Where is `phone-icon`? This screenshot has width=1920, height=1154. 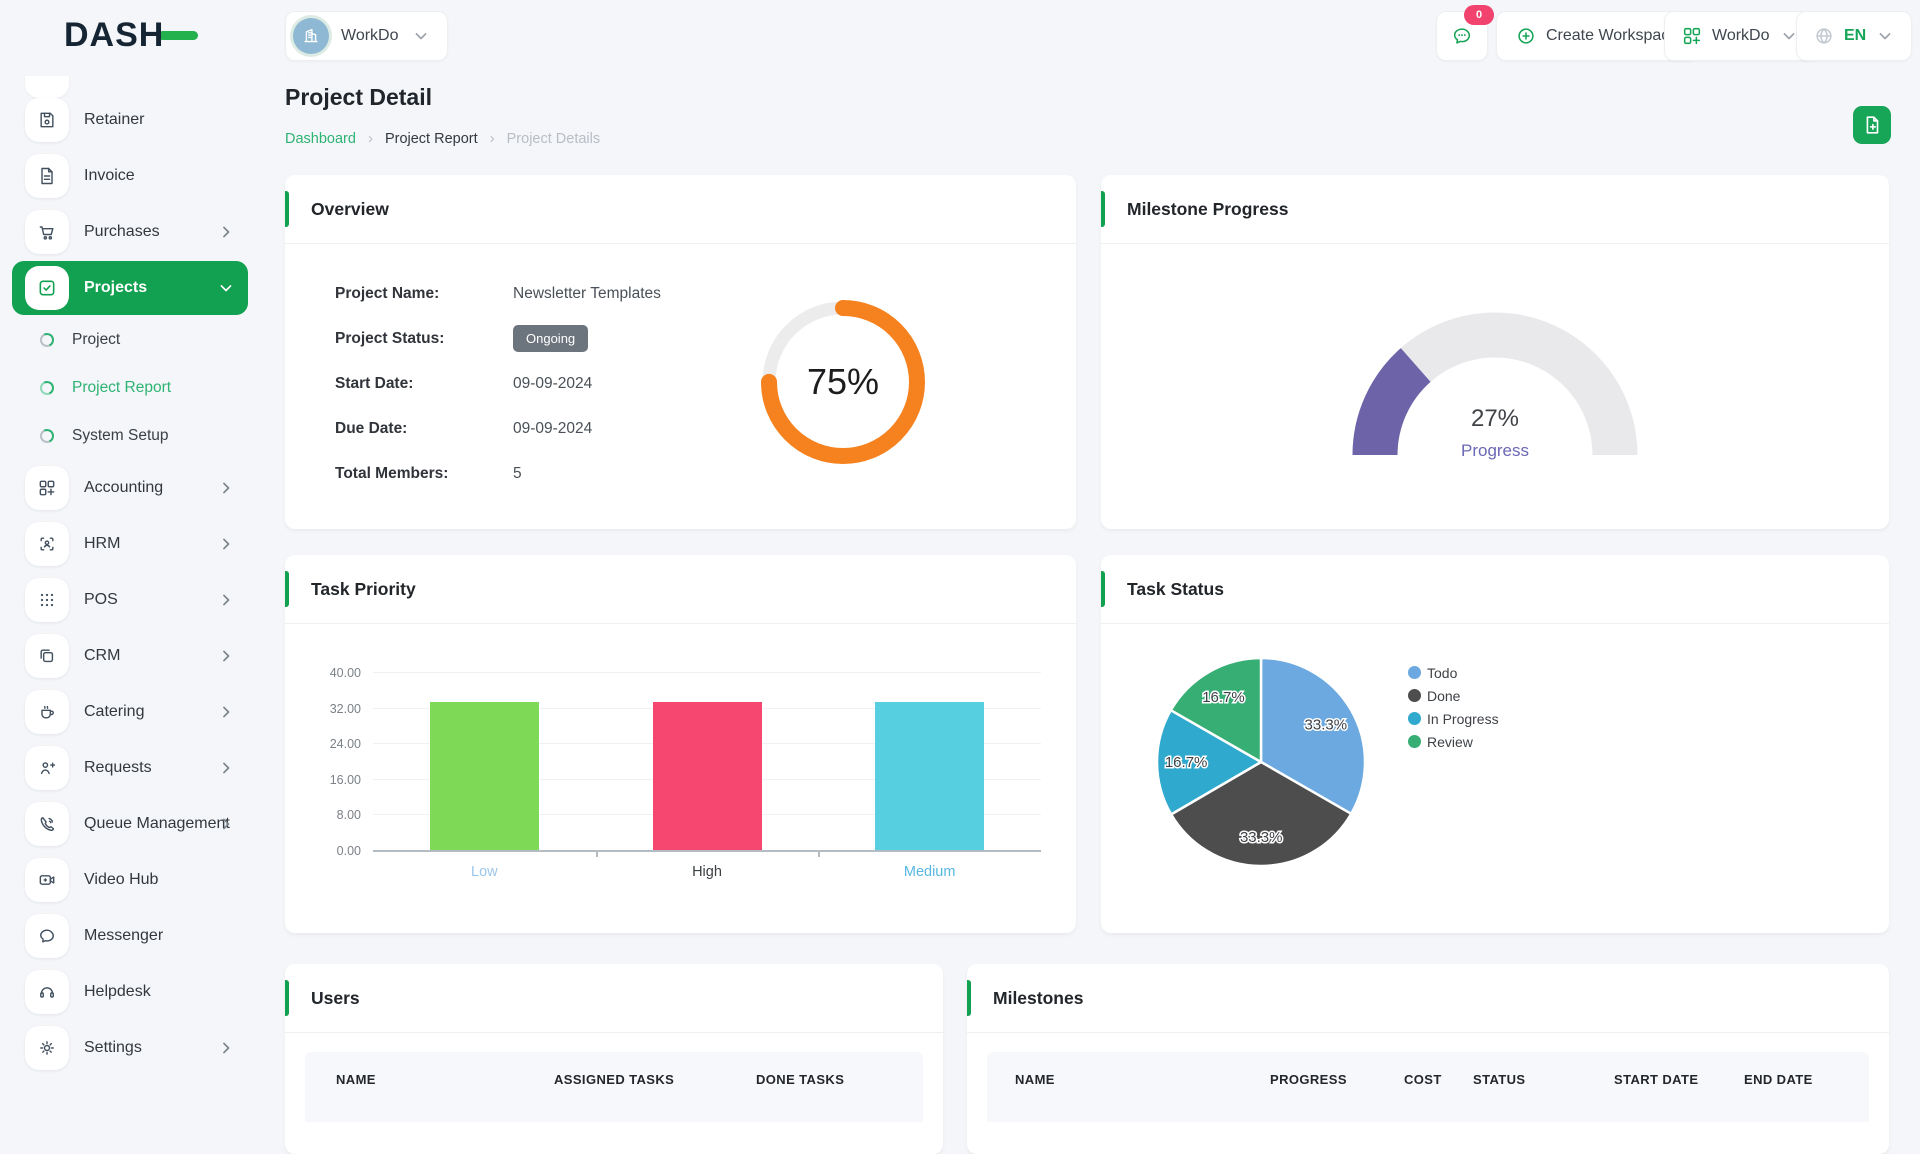
phone-icon is located at coordinates (47, 824).